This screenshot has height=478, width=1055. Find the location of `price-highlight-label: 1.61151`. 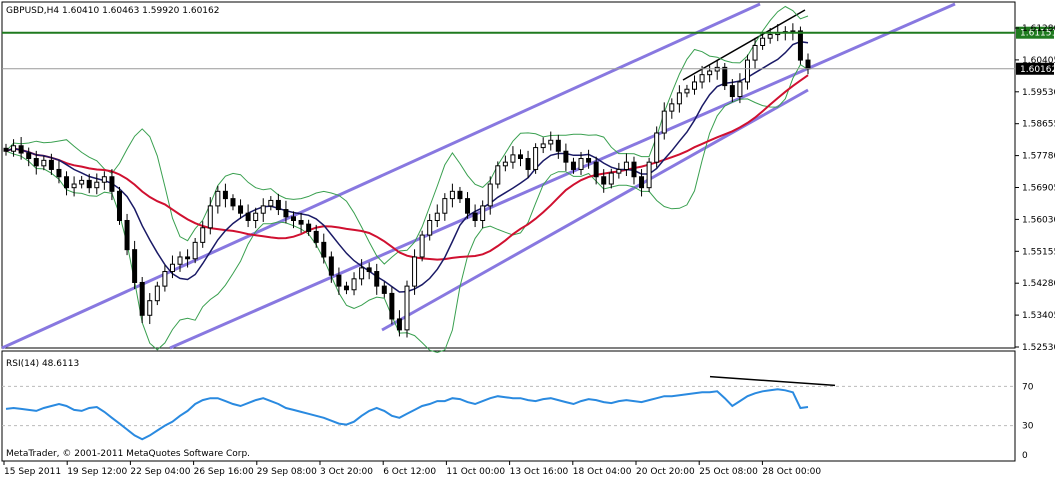

price-highlight-label: 1.61151 is located at coordinates (1037, 34).